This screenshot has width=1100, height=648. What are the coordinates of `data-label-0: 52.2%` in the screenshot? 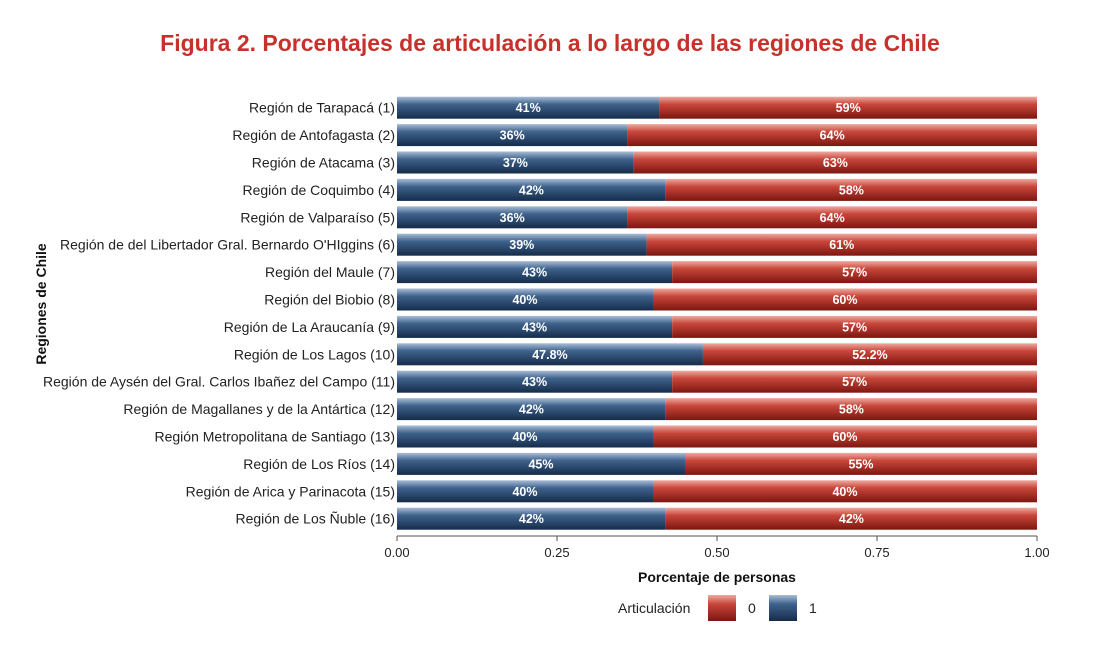 It's located at (869, 355).